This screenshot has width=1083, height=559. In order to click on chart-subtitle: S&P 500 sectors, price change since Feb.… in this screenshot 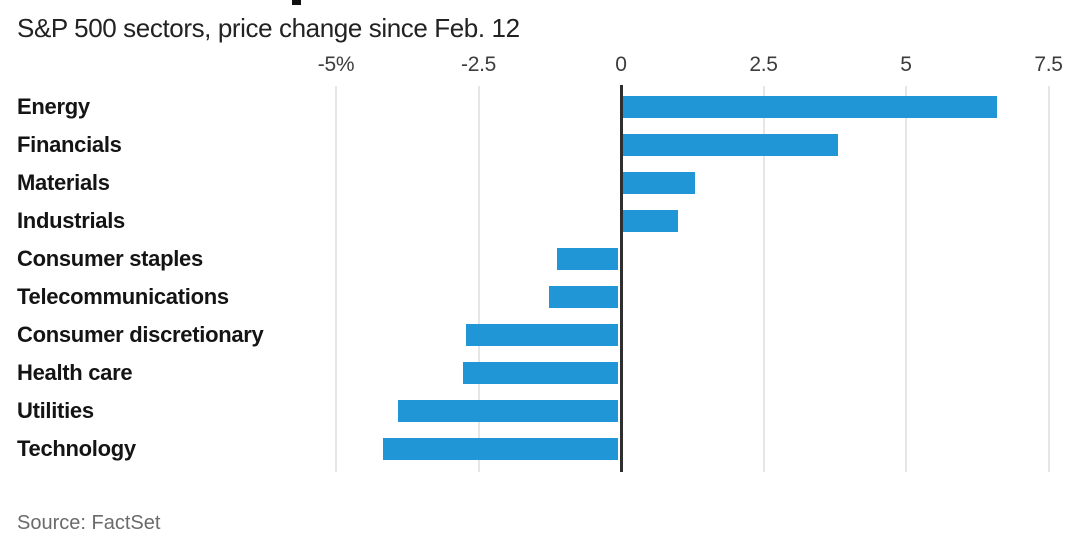, I will do `click(268, 28)`.